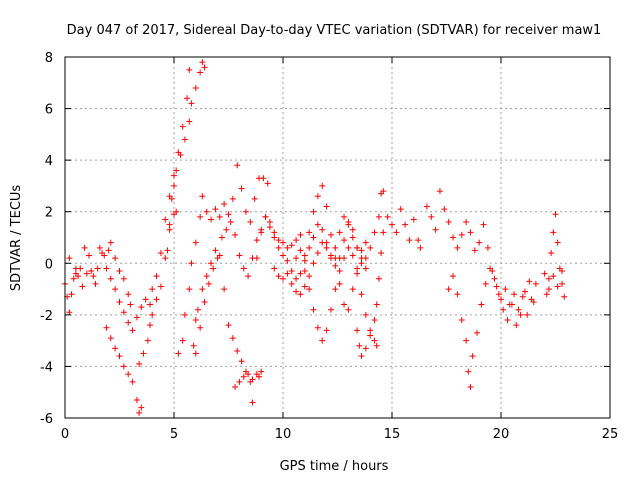 Image resolution: width=640 pixels, height=480 pixels. Describe the element at coordinates (158, 287) in the screenshot. I see `series-arc-d` at that location.